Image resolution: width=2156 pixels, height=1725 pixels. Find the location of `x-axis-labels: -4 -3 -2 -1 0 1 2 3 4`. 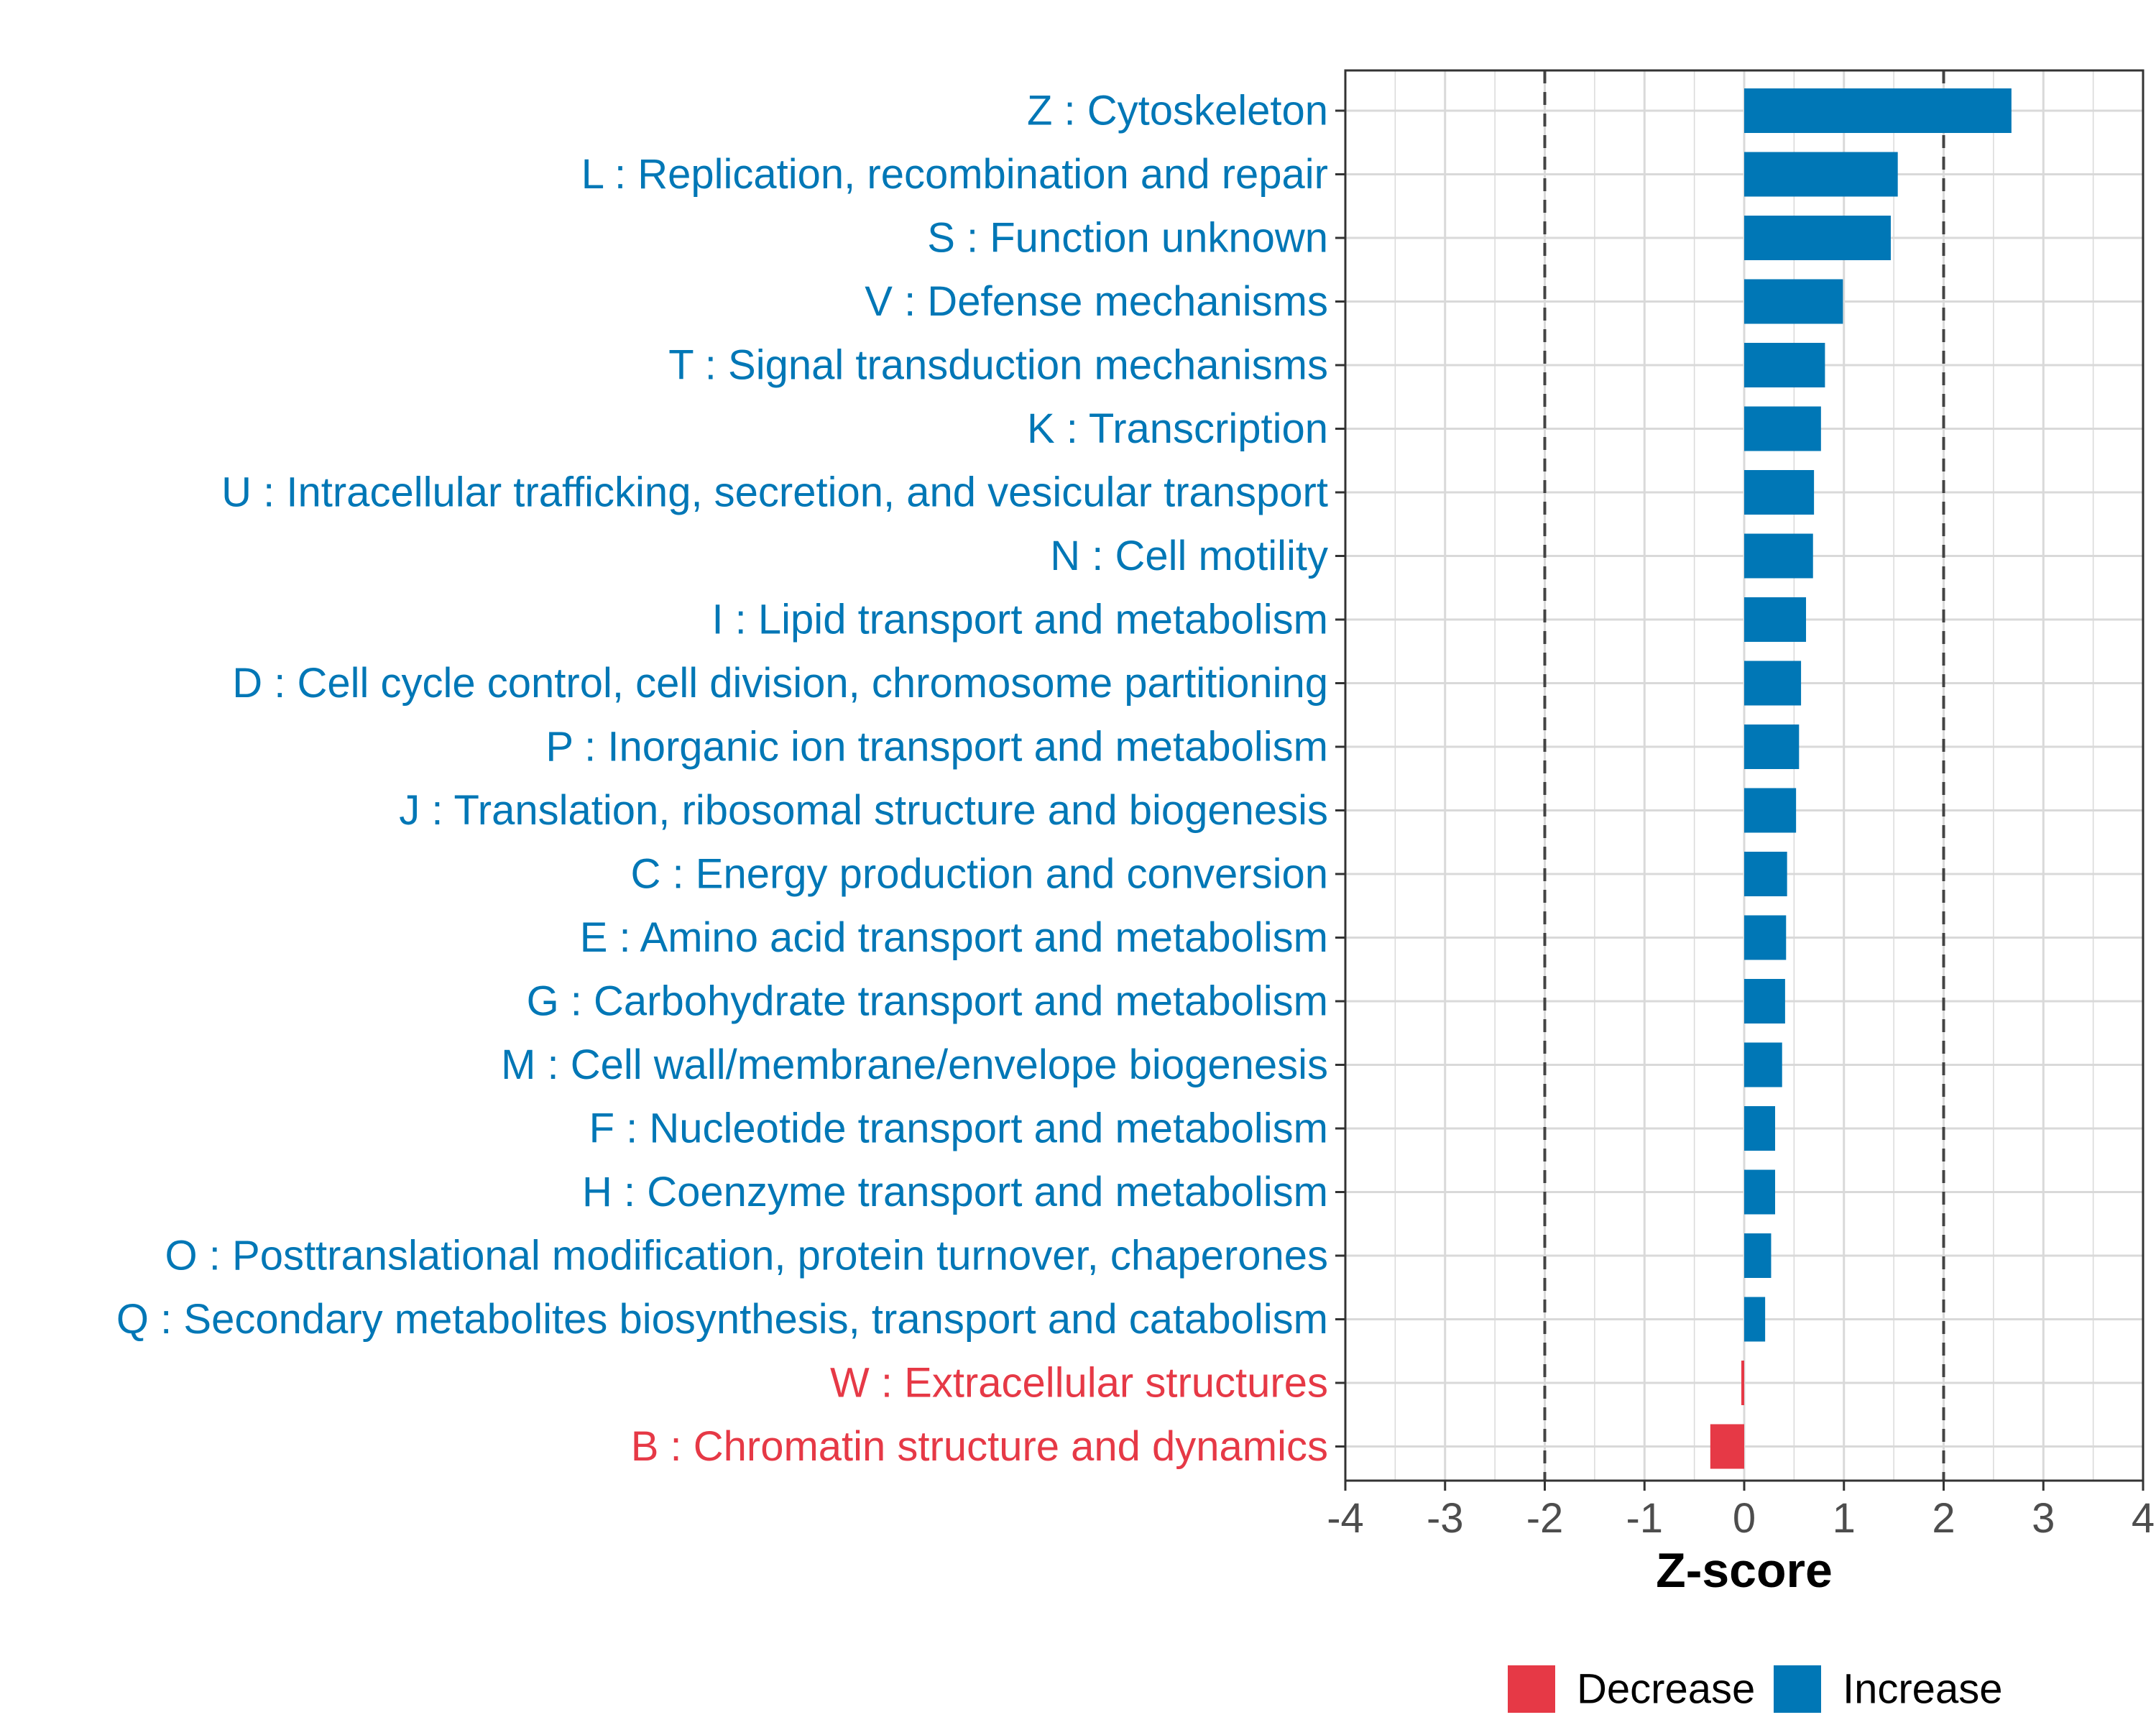

x-axis-labels: -4 -3 -2 -1 0 1 2 3 4 is located at coordinates (1741, 1518).